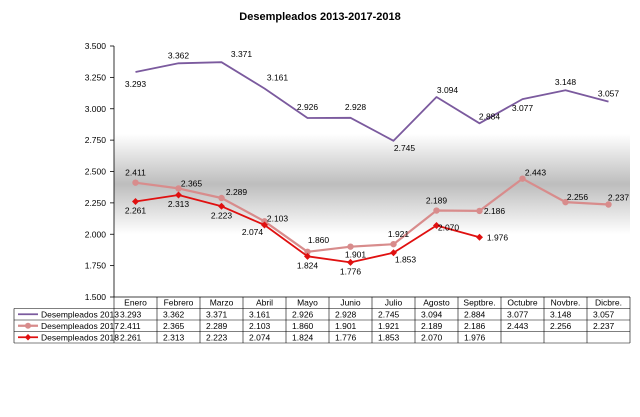 The width and height of the screenshot is (640, 417). What do you see at coordinates (389, 326) in the screenshot?
I see `table-cell-value: 1.921` at bounding box center [389, 326].